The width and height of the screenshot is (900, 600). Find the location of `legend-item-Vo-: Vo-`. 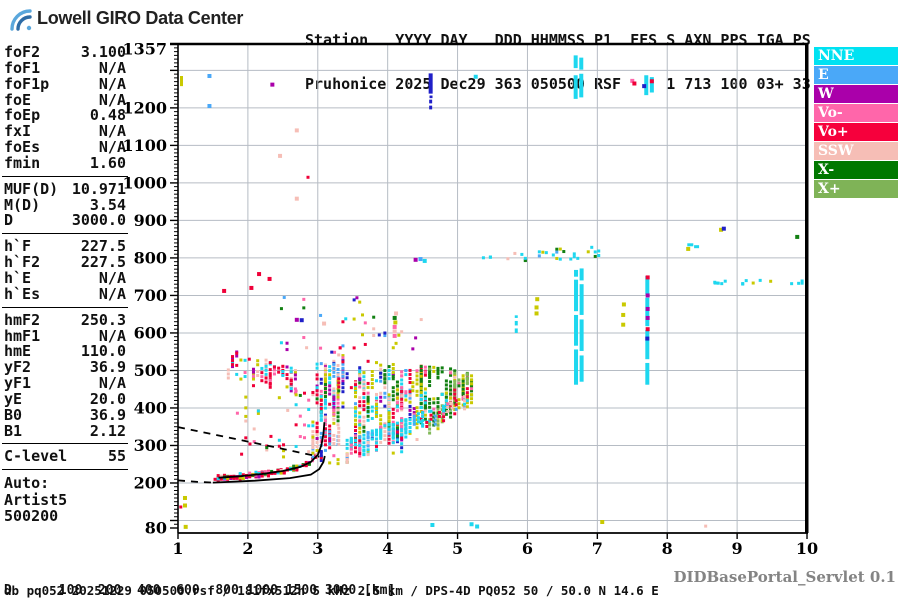

legend-item-Vo-: Vo- is located at coordinates (856, 113).